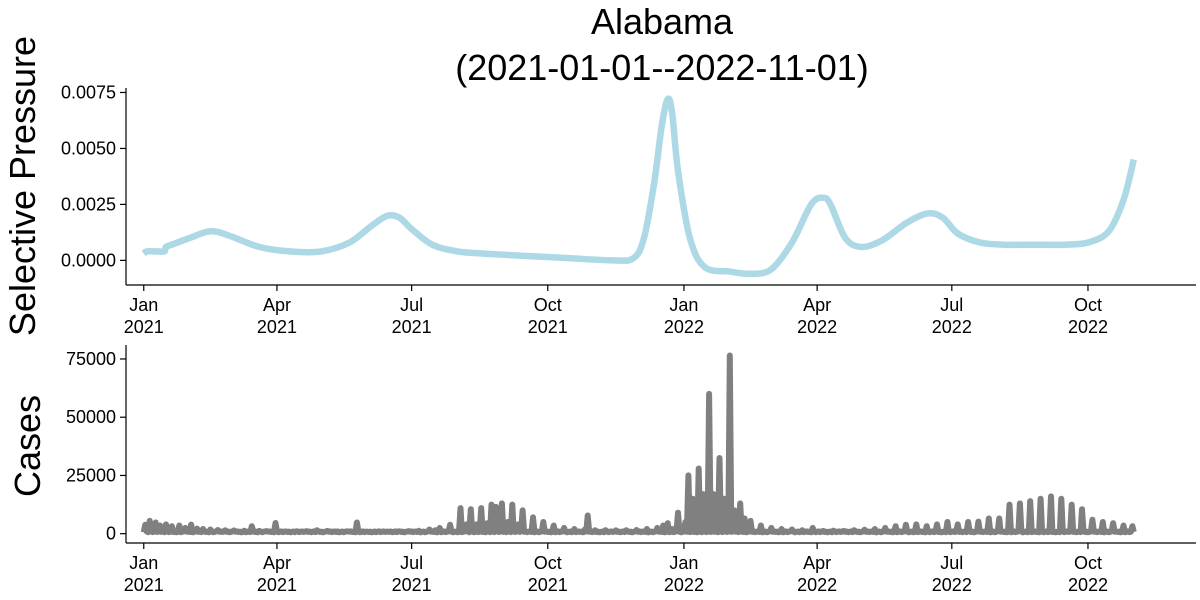 The width and height of the screenshot is (1200, 600). I want to click on top-y-tick-label: 0.0025, so click(88, 204).